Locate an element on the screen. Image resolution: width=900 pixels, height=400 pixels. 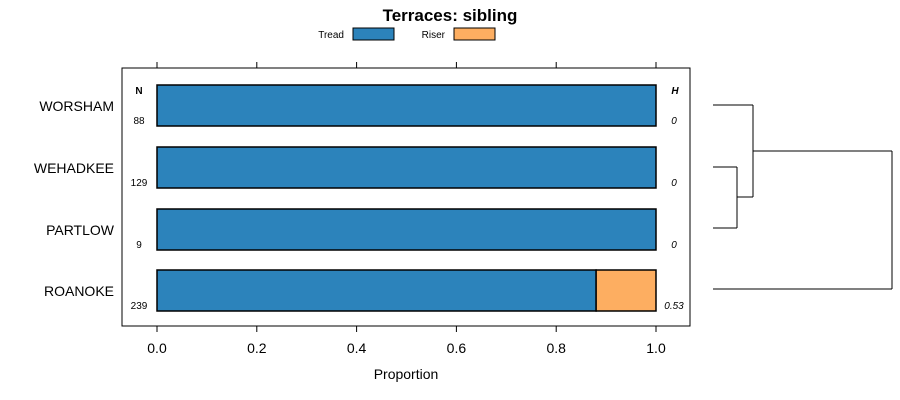
legend-swatch-riser is located at coordinates (474, 34).